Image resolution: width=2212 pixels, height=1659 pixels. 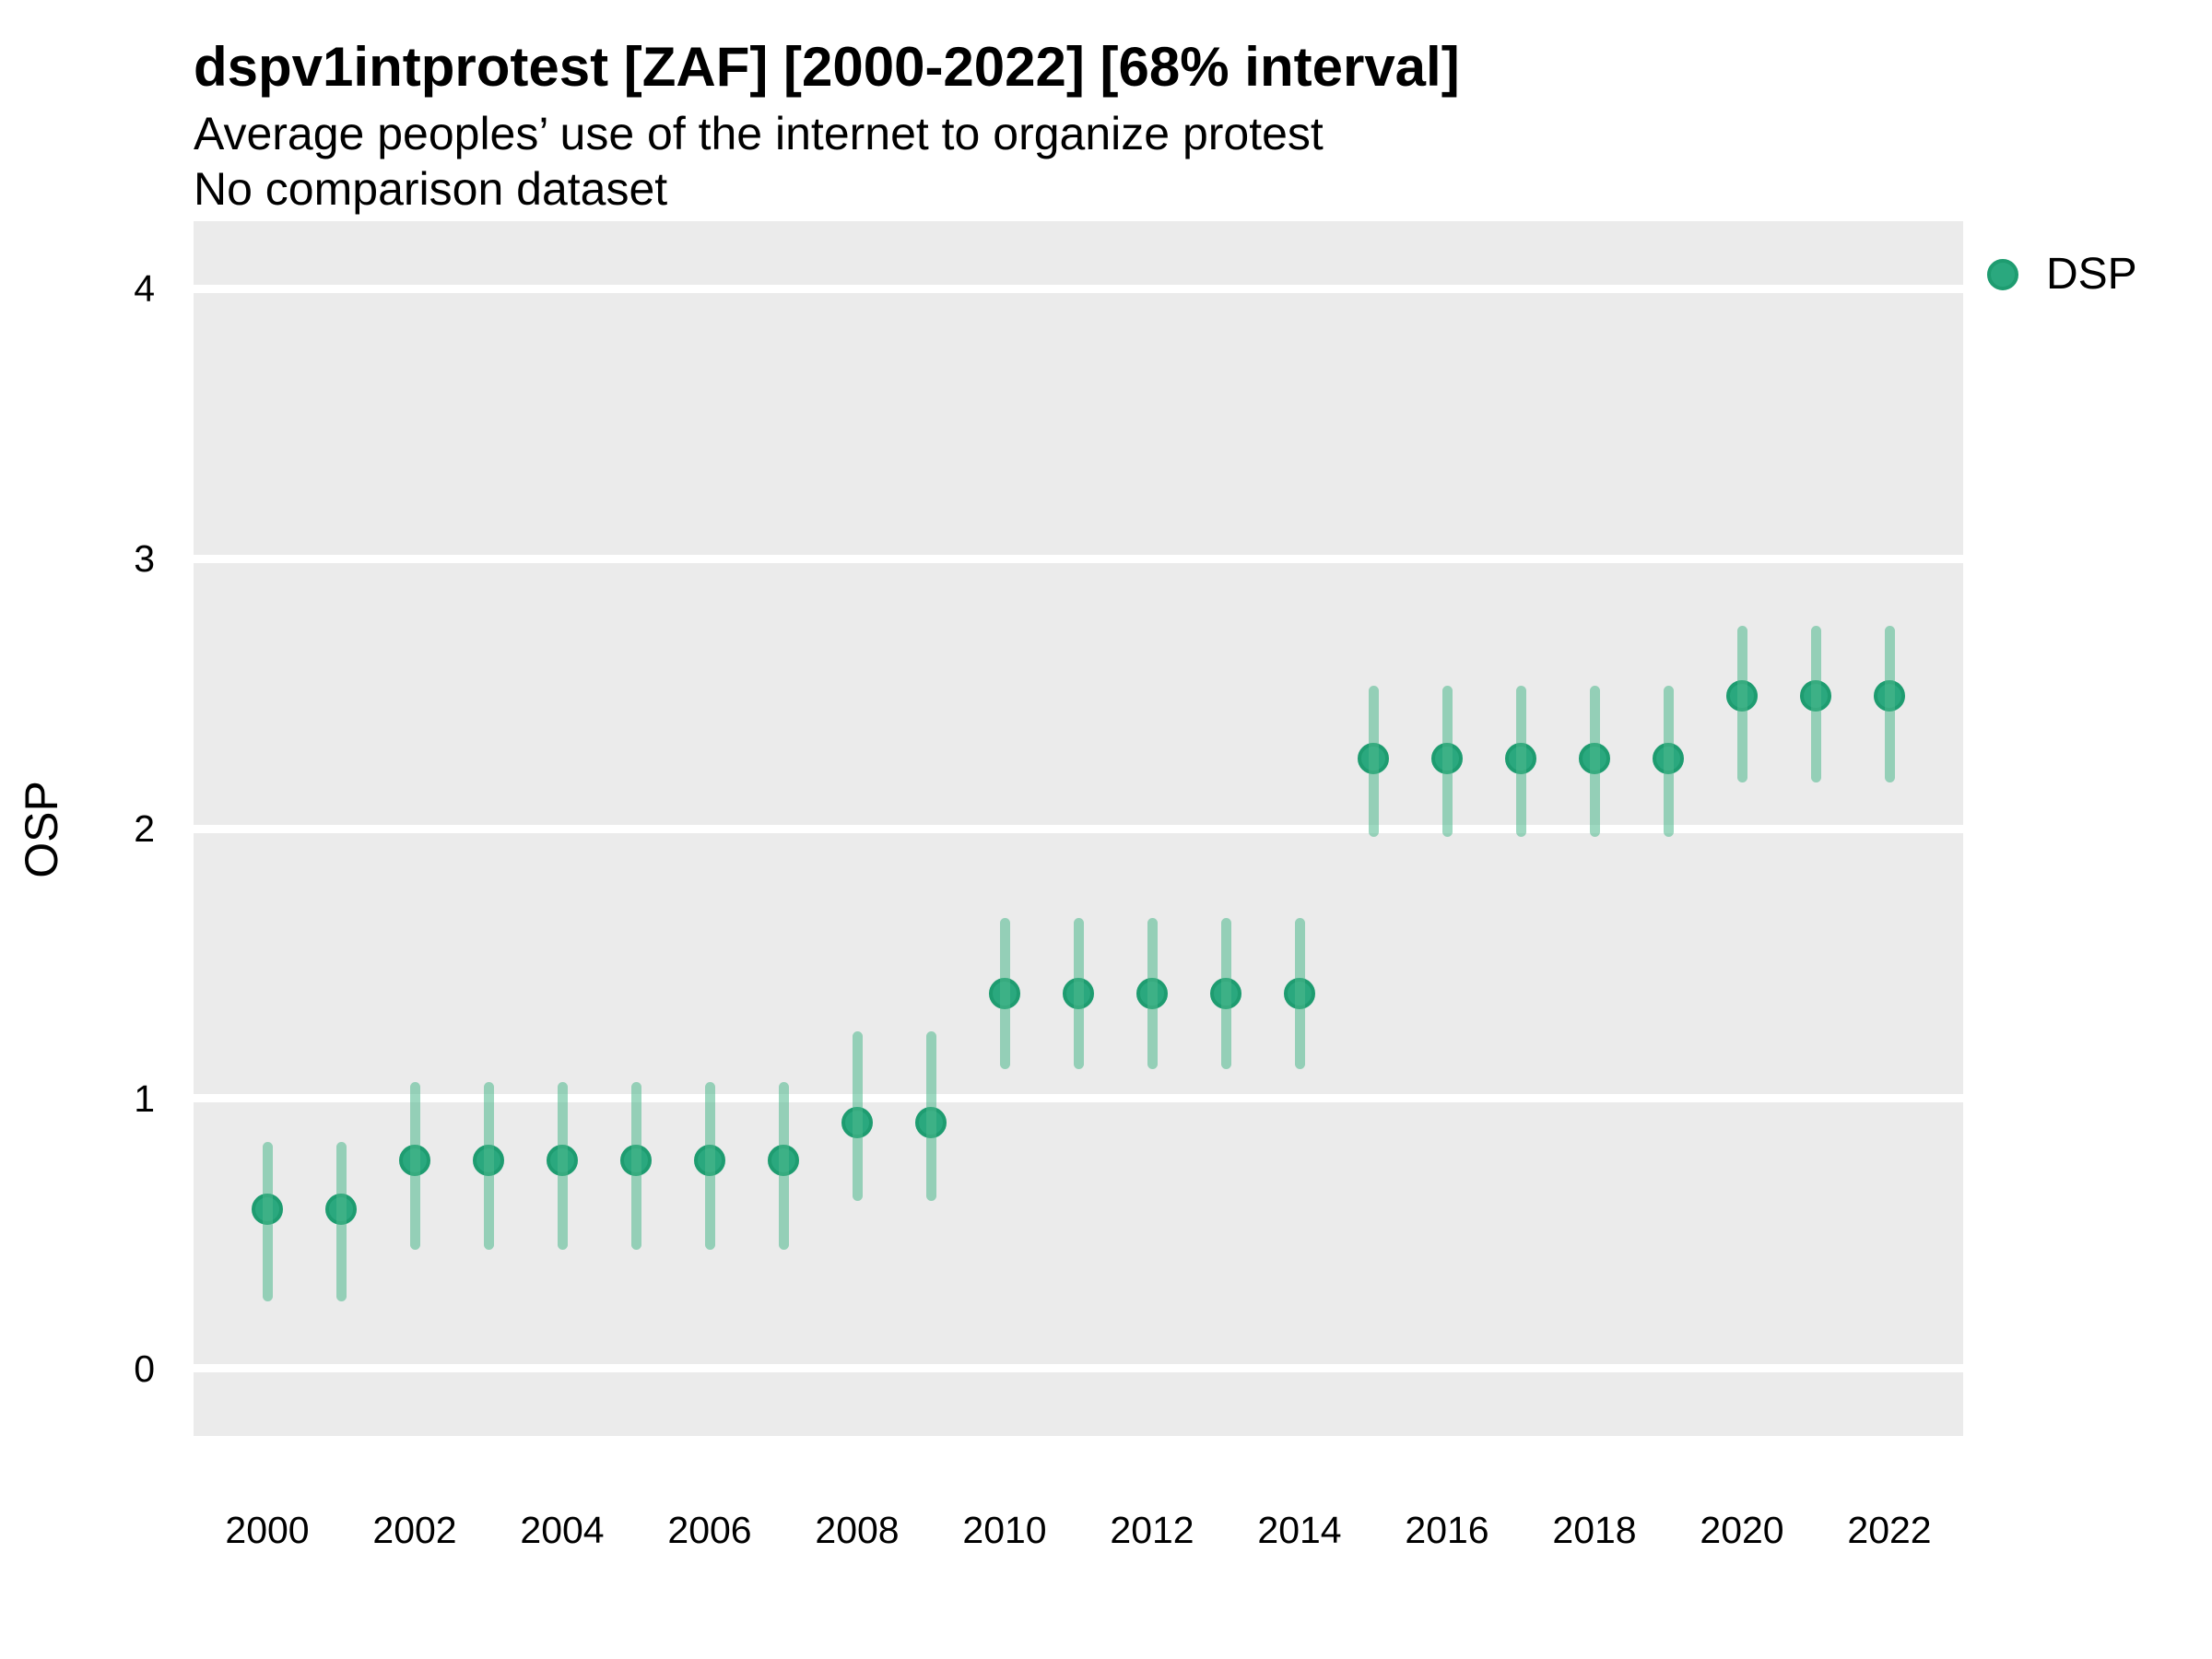 What do you see at coordinates (144, 289) in the screenshot?
I see `y-tick-label-4: 4` at bounding box center [144, 289].